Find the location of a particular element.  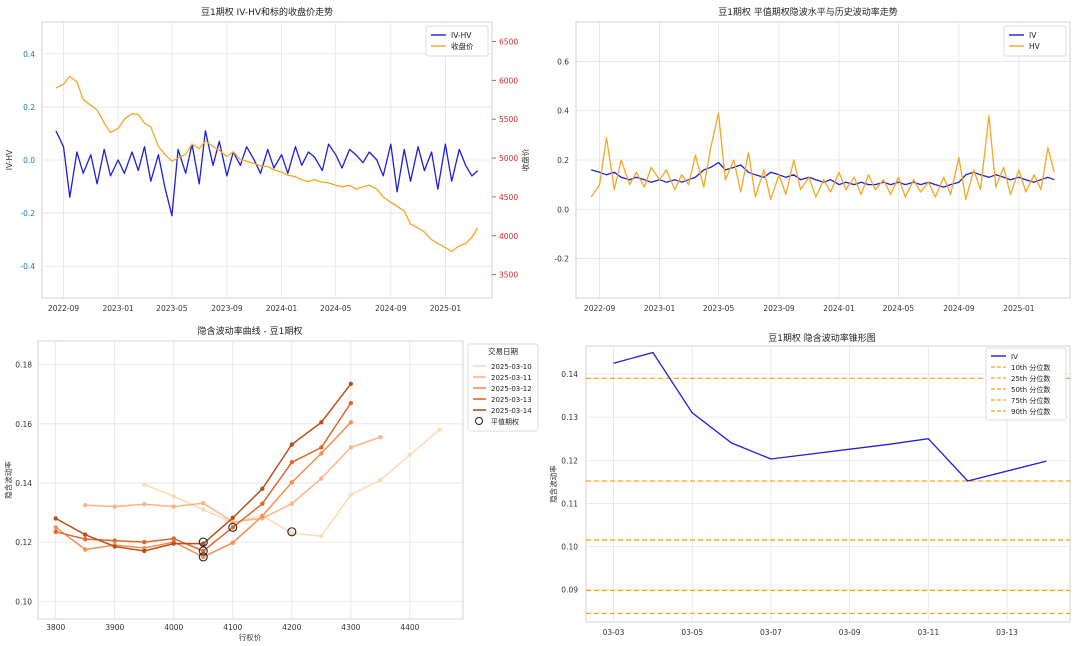

x-tick-label: 2024-01 is located at coordinates (839, 308).